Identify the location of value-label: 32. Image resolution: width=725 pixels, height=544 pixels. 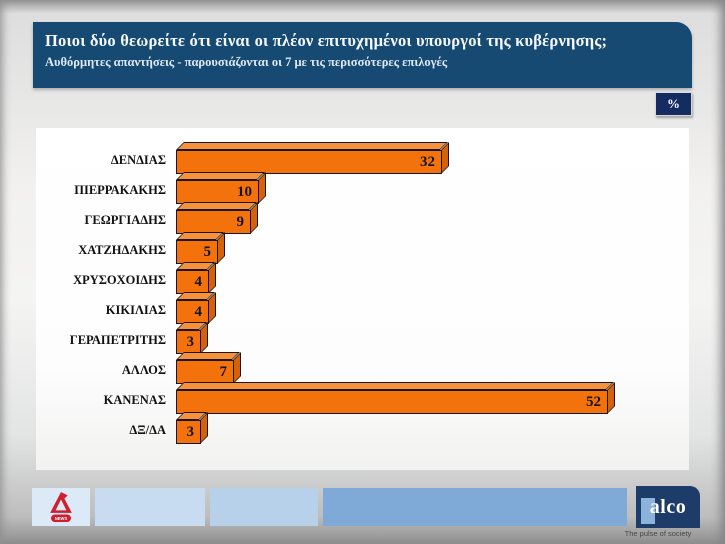
(427, 162).